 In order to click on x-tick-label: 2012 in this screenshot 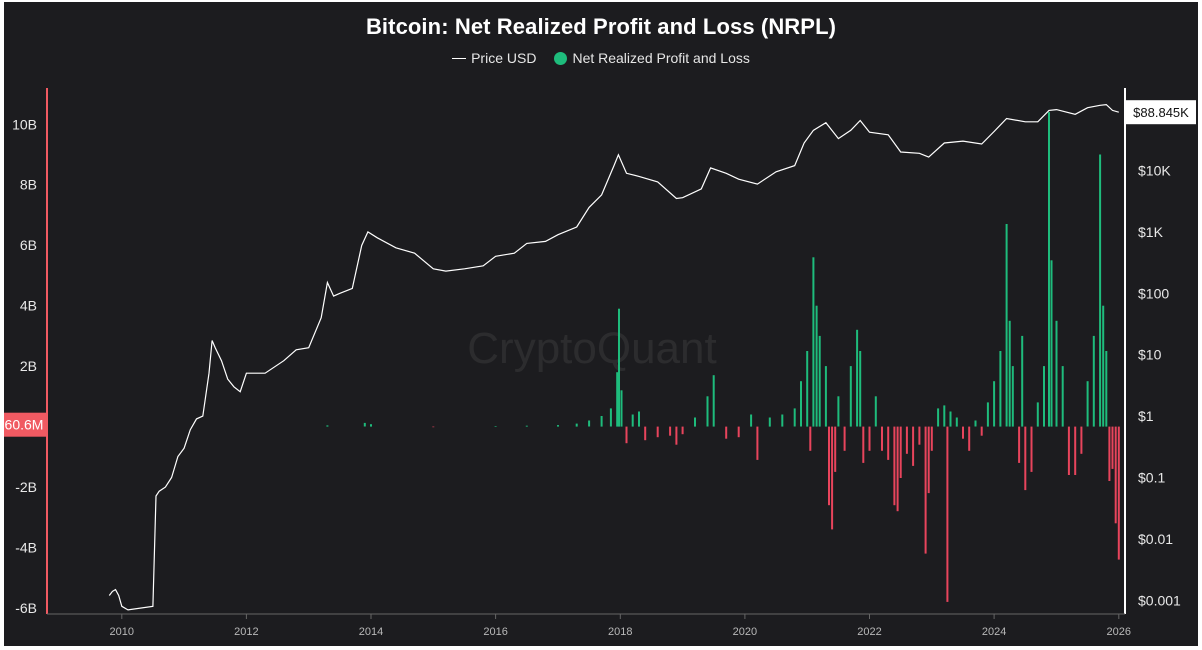, I will do `click(246, 632)`.